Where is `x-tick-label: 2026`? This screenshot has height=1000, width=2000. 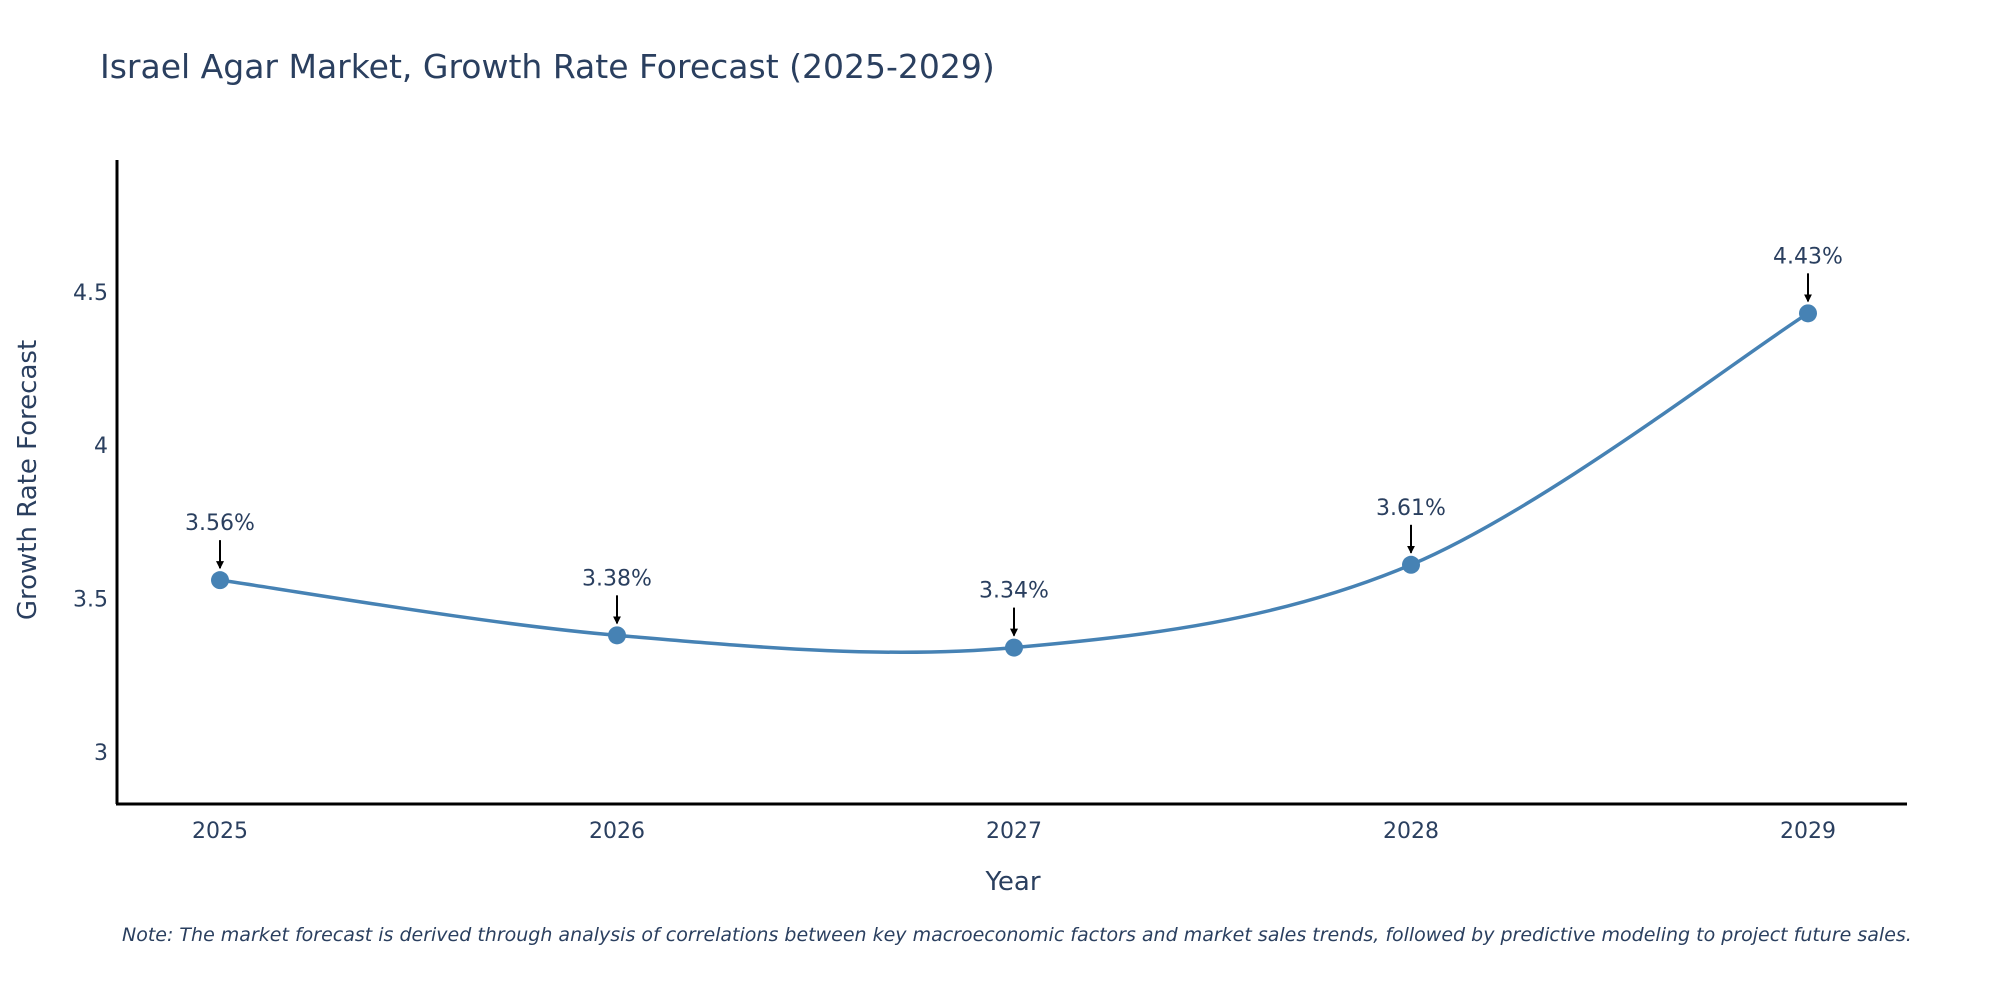 x-tick-label: 2026 is located at coordinates (617, 831).